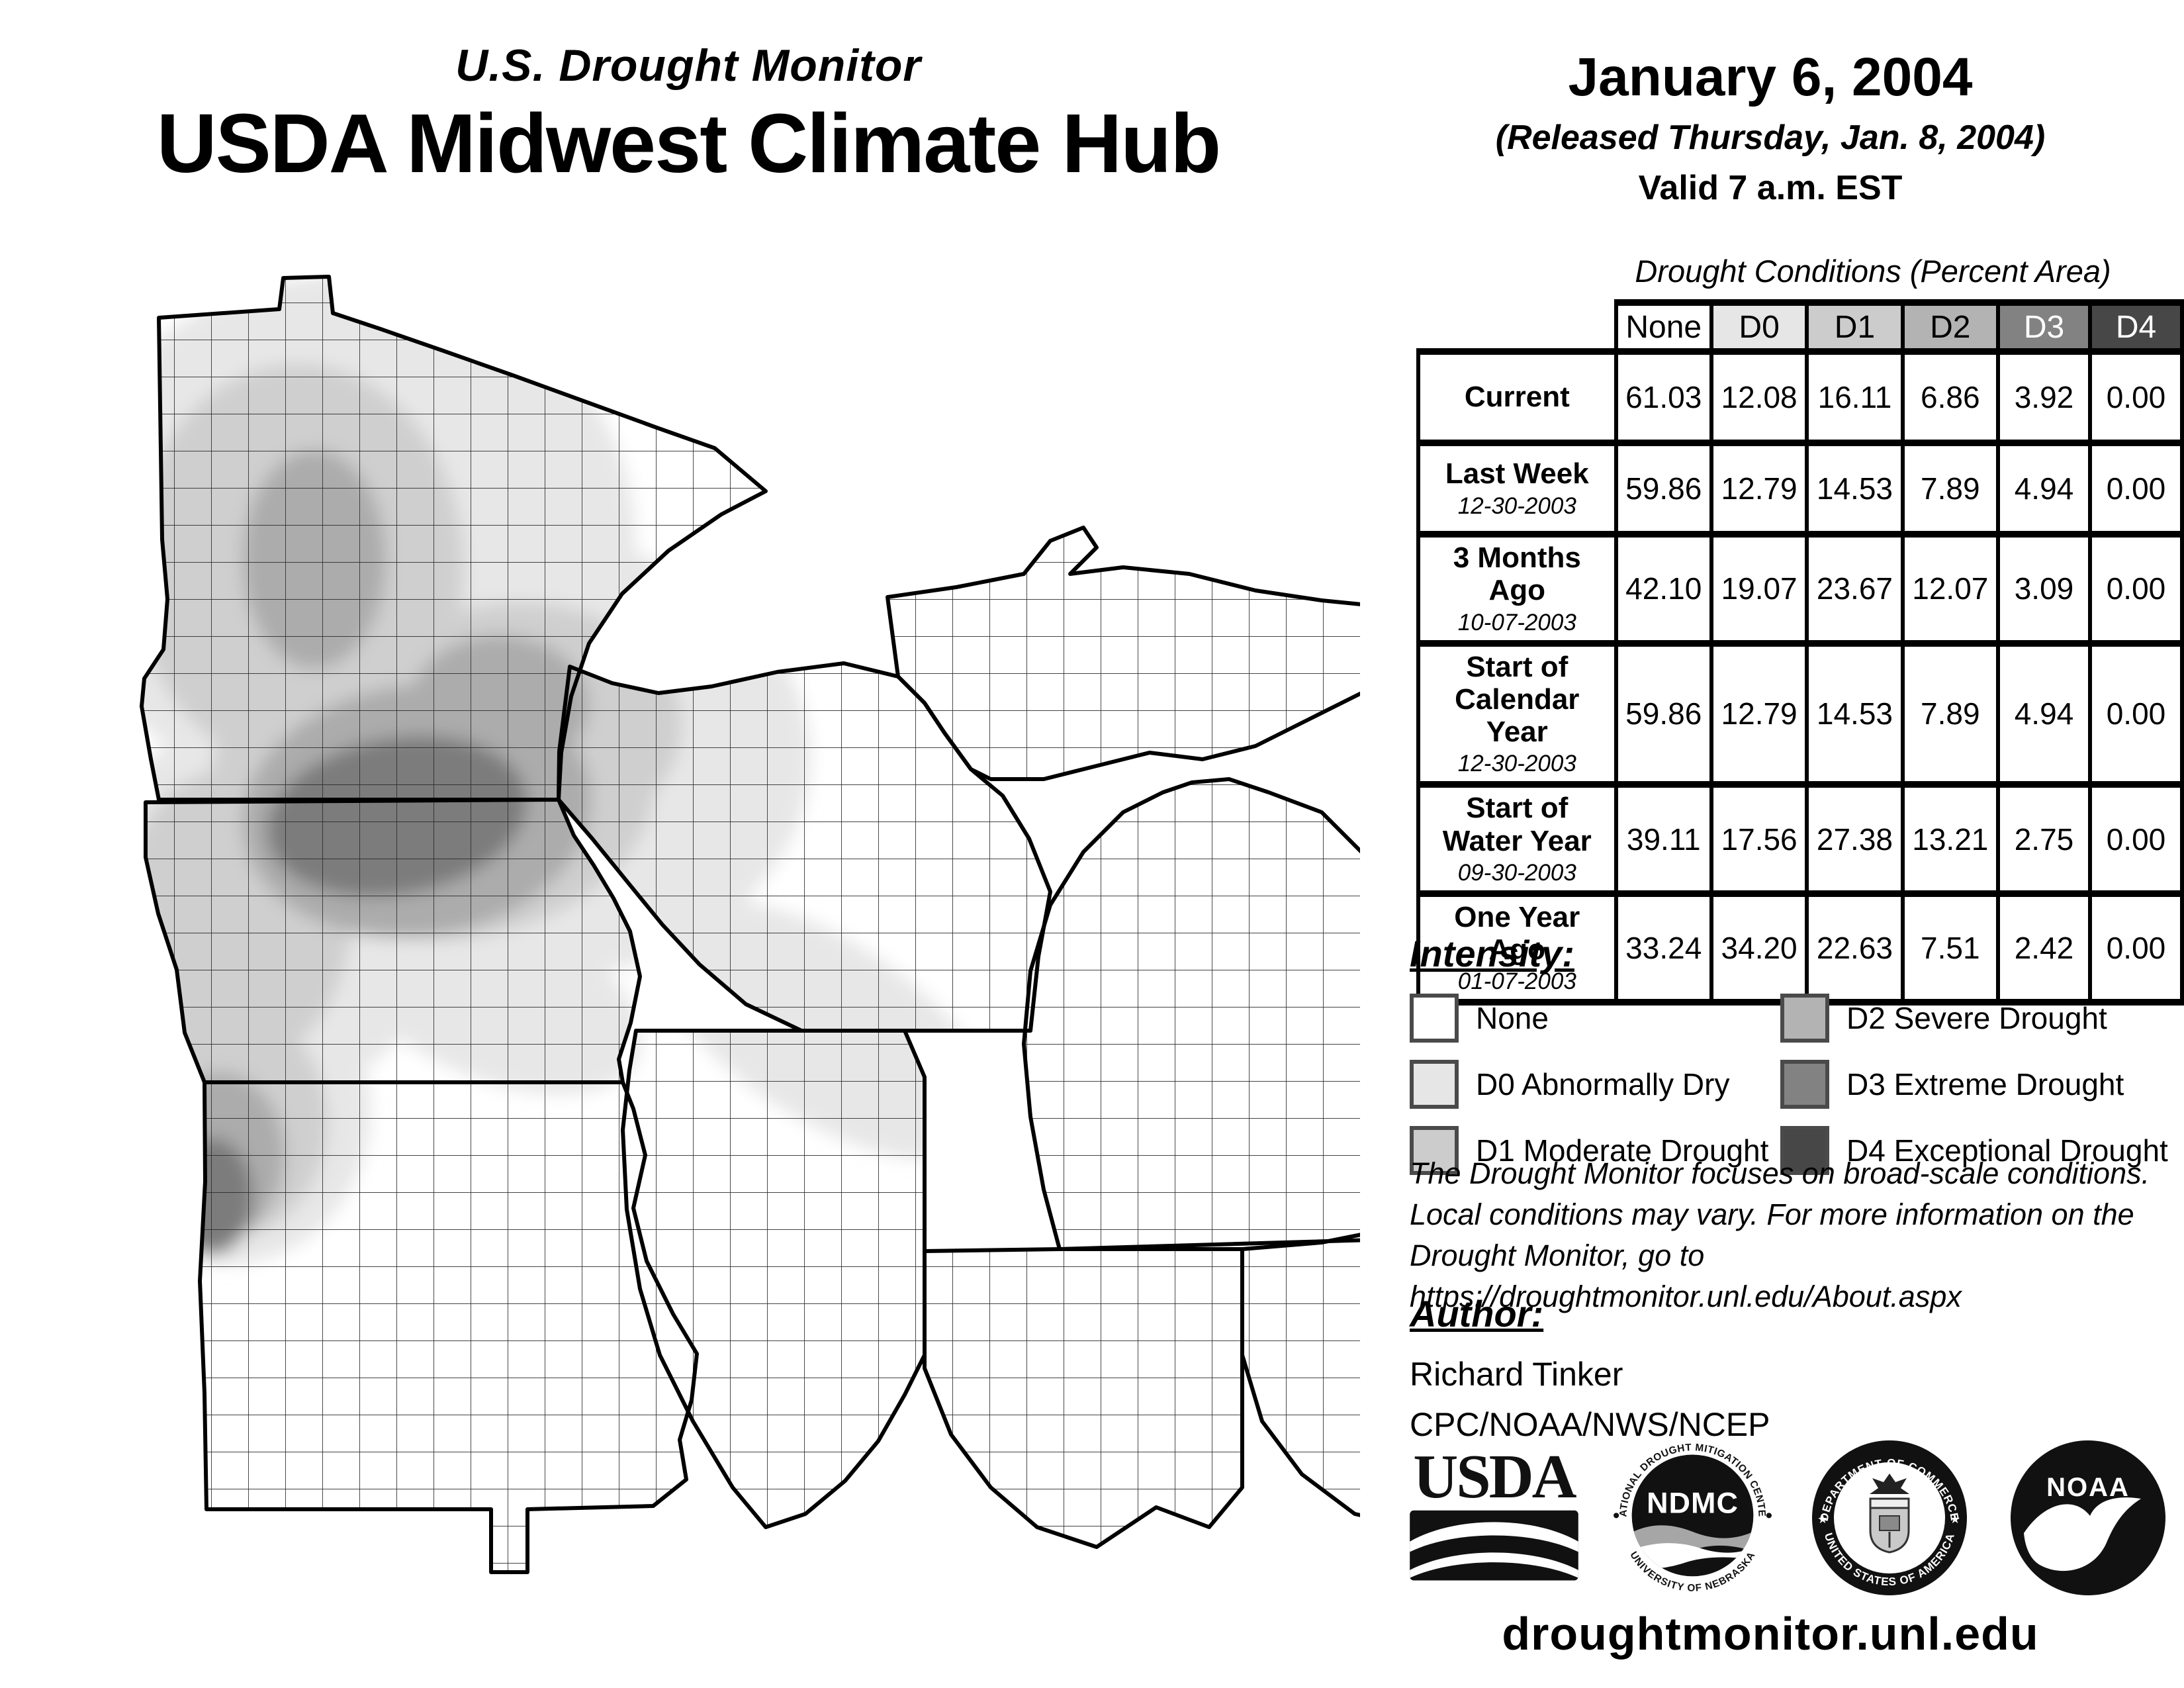 This screenshot has width=2184, height=1688. What do you see at coordinates (1494, 1477) in the screenshot?
I see `usda-logo-text: USDA` at bounding box center [1494, 1477].